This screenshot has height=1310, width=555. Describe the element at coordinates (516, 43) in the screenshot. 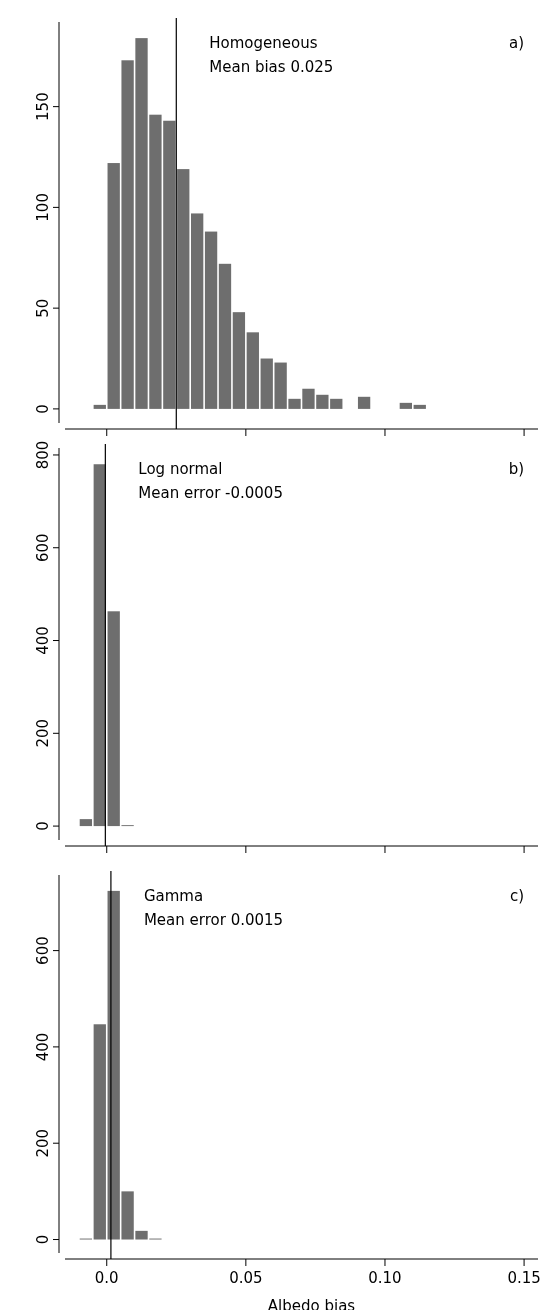

I see `annotation: a)` at that location.